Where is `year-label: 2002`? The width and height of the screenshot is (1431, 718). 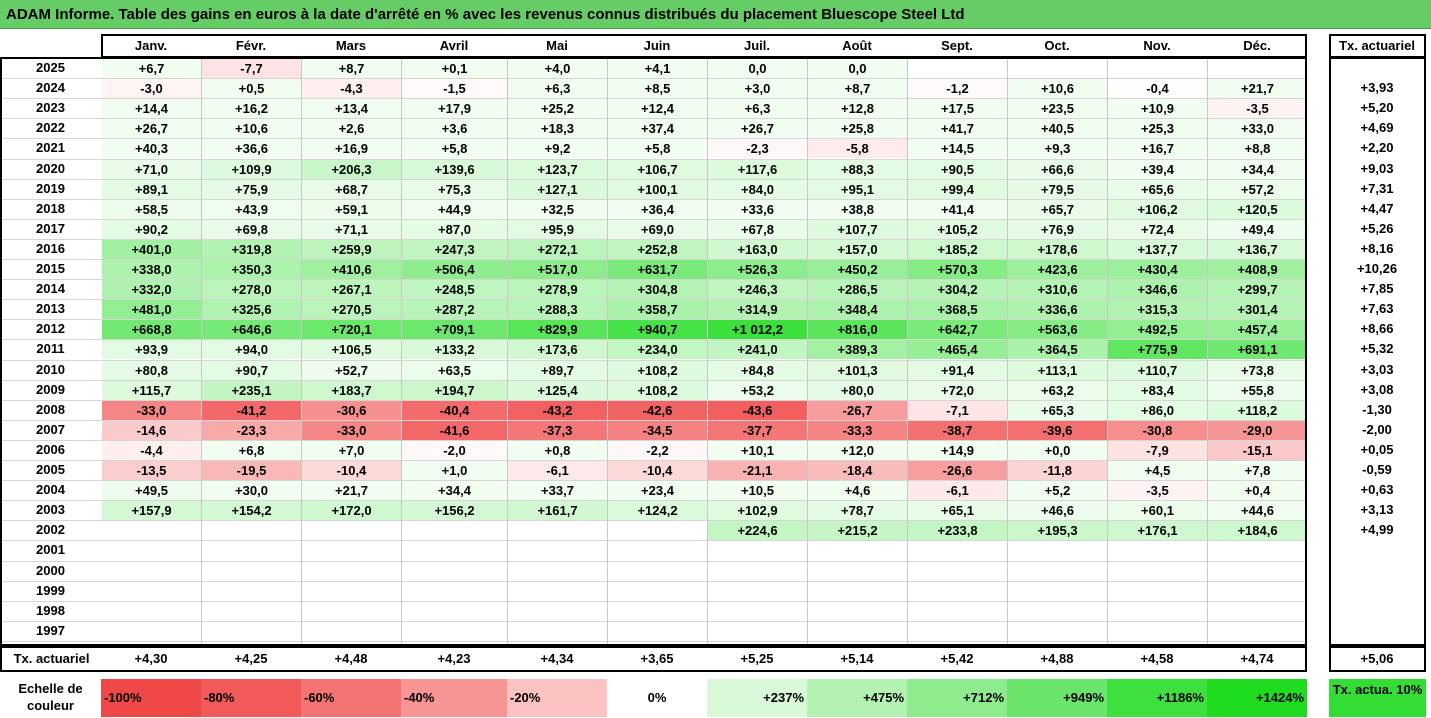
year-label: 2002 is located at coordinates (50, 530).